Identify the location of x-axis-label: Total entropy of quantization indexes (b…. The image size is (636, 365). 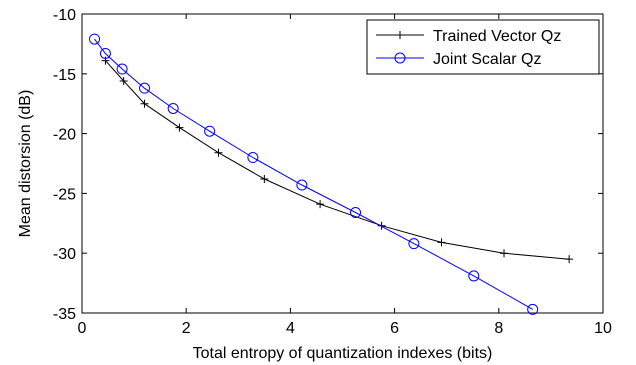
(343, 353).